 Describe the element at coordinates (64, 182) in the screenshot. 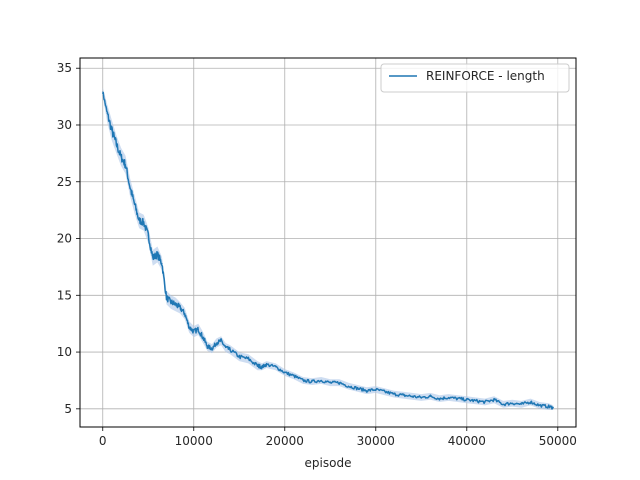

I see `y-tick-label: 25` at that location.